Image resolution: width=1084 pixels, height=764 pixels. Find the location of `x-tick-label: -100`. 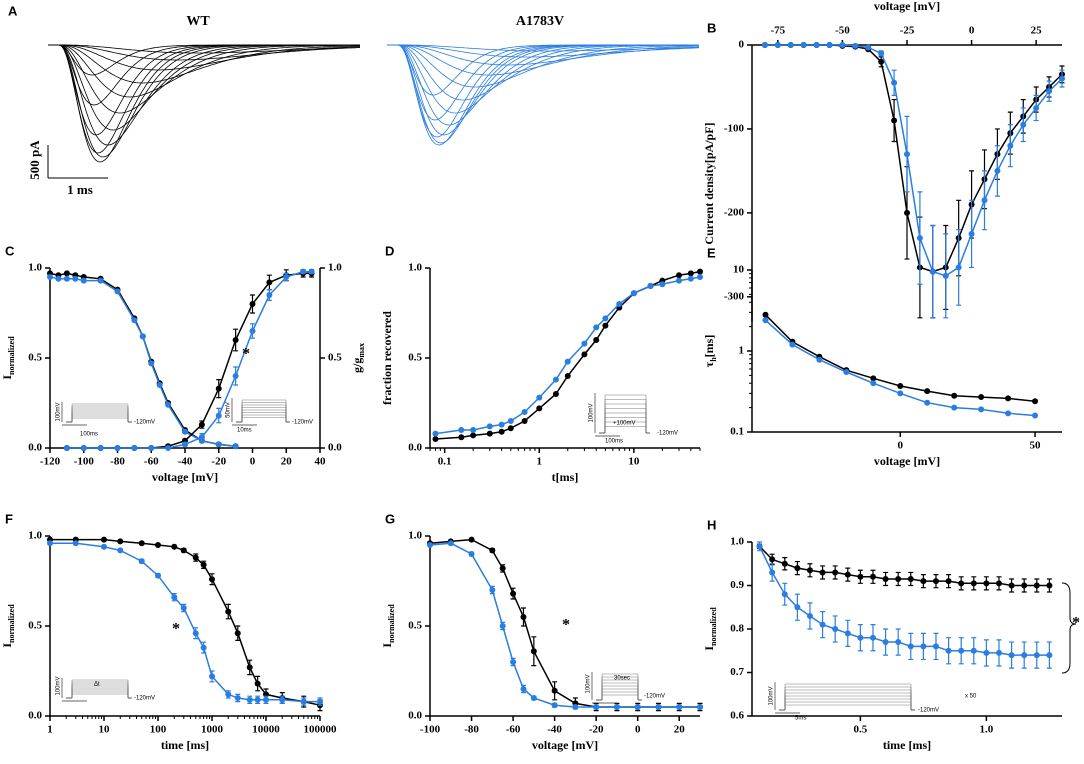

x-tick-label: -100 is located at coordinates (84, 462).